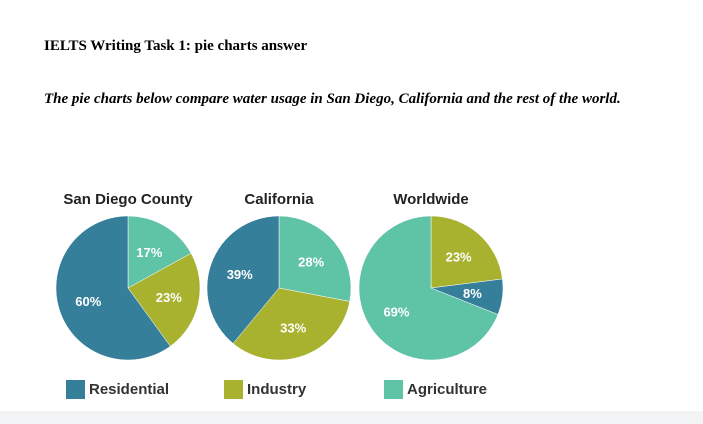 The height and width of the screenshot is (424, 703). Describe the element at coordinates (233, 389) in the screenshot. I see `legend-swatch-industry` at that location.